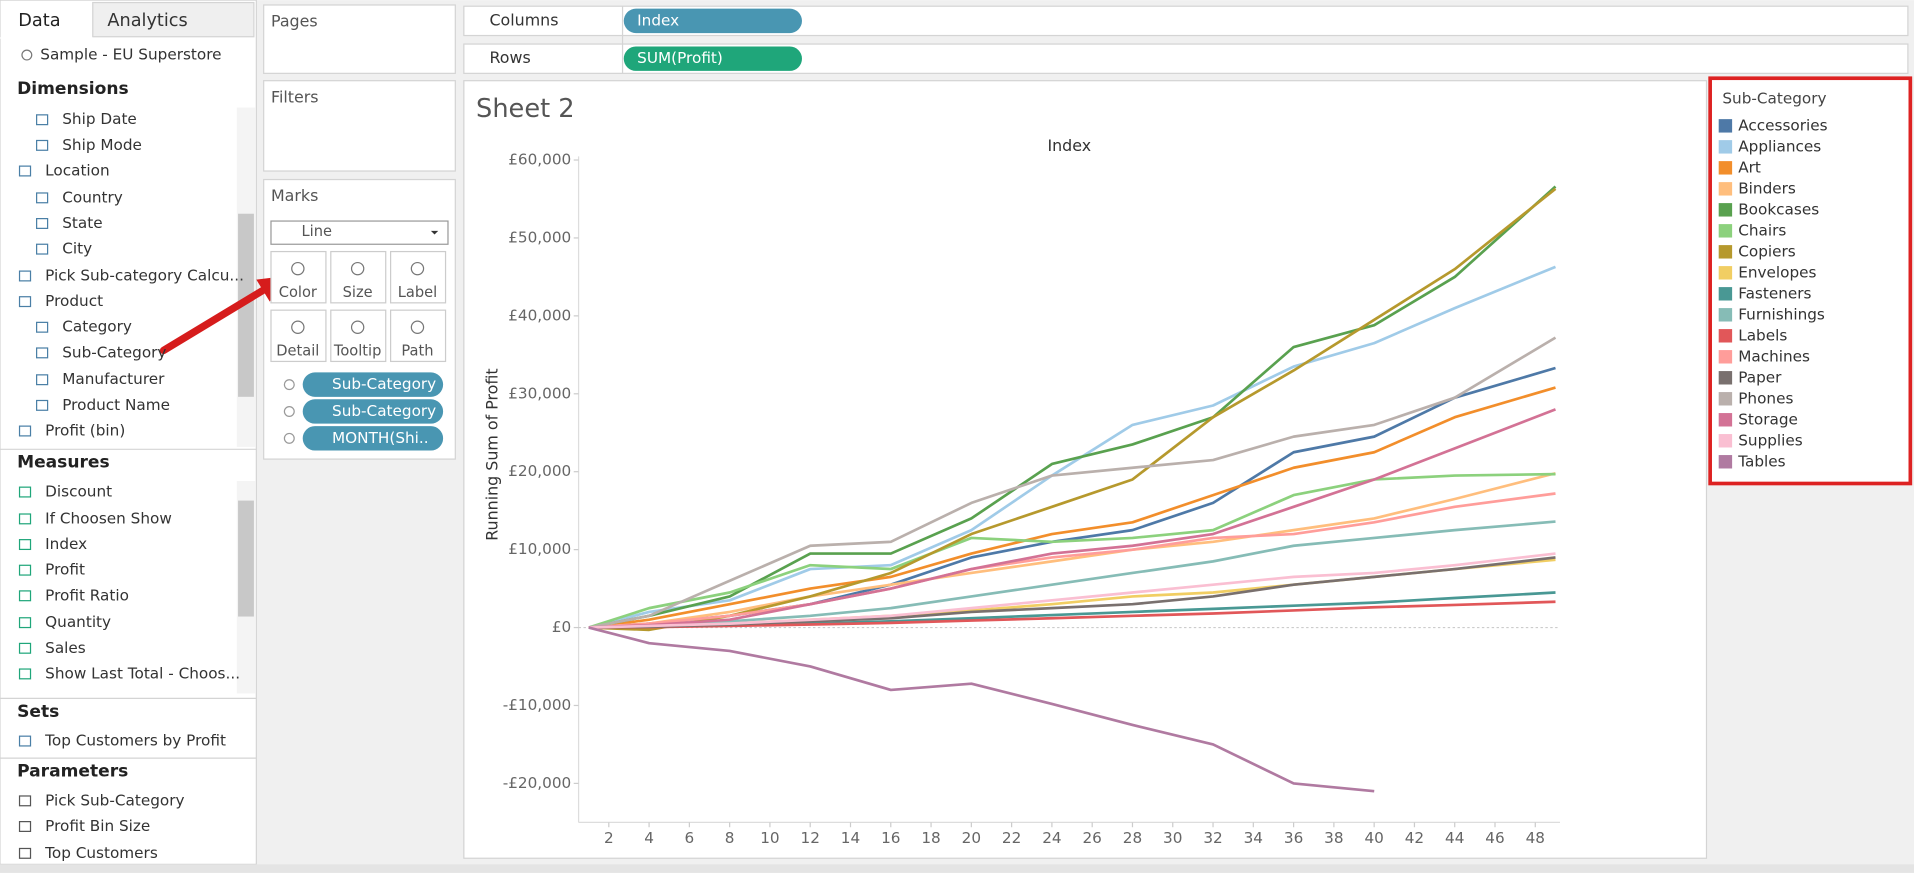  I want to click on marks-button-label: Tooltip, so click(357, 351).